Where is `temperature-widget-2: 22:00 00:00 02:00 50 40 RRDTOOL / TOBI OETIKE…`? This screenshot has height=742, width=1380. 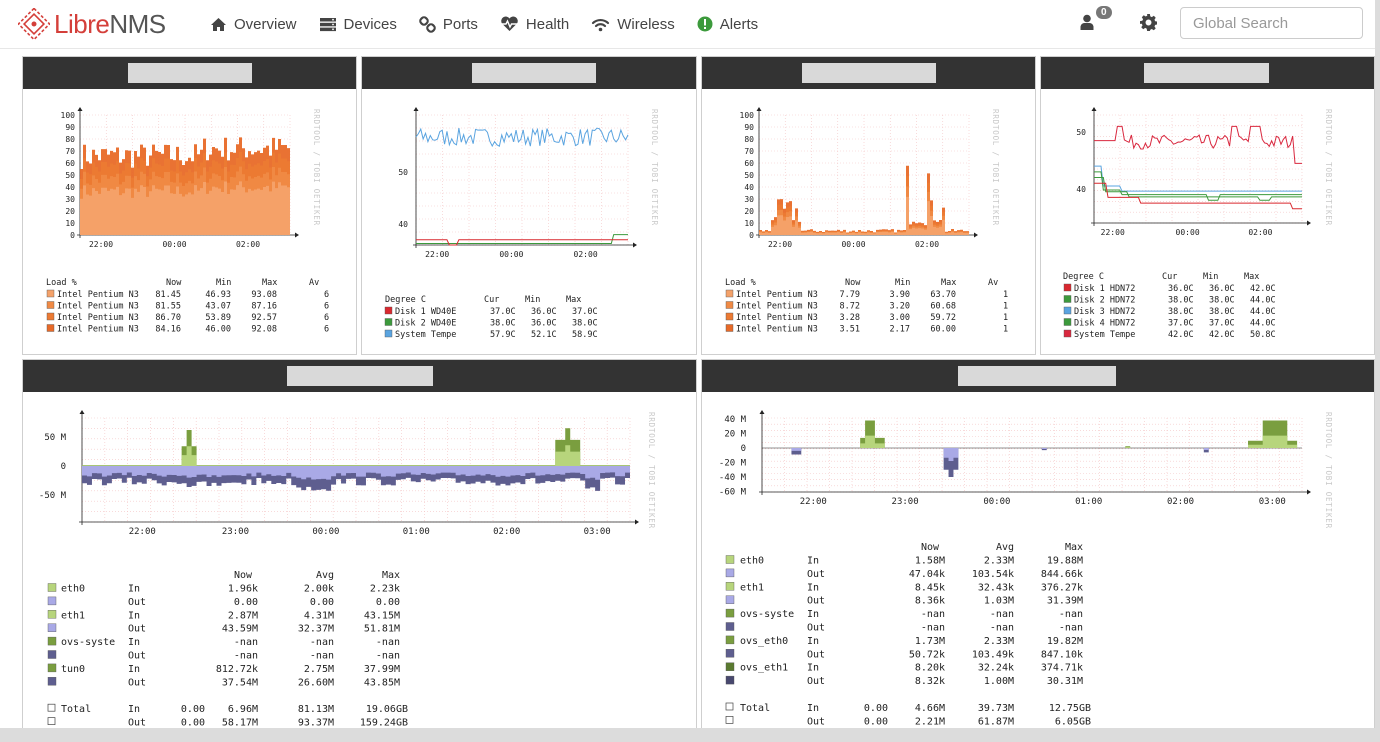 temperature-widget-2: 22:00 00:00 02:00 50 40 RRDTOOL / TOBI OETIKE… is located at coordinates (1207, 205).